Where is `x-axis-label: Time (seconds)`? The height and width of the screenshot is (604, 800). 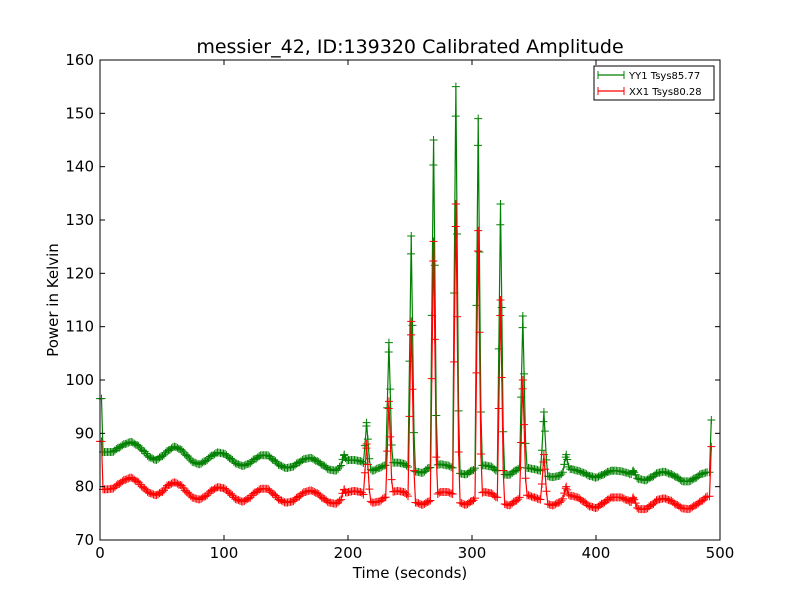 x-axis-label: Time (seconds) is located at coordinates (410, 573).